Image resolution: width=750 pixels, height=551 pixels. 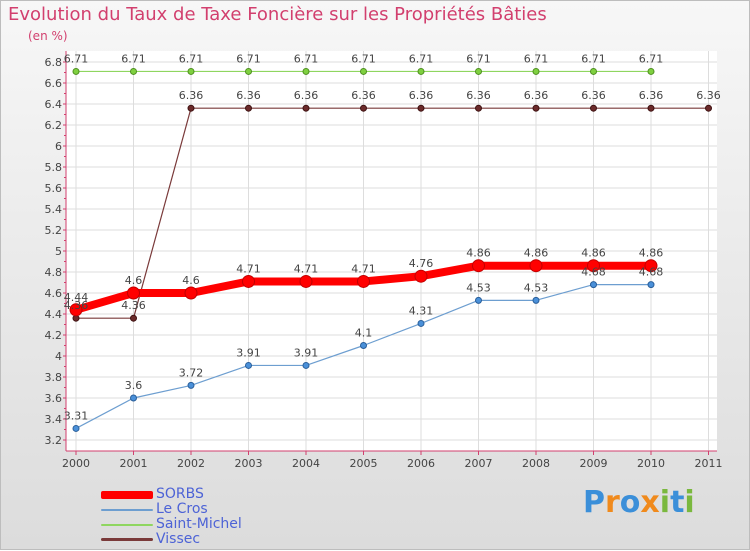 I want to click on data-label-le-cros: 4.31, so click(x=421, y=310).